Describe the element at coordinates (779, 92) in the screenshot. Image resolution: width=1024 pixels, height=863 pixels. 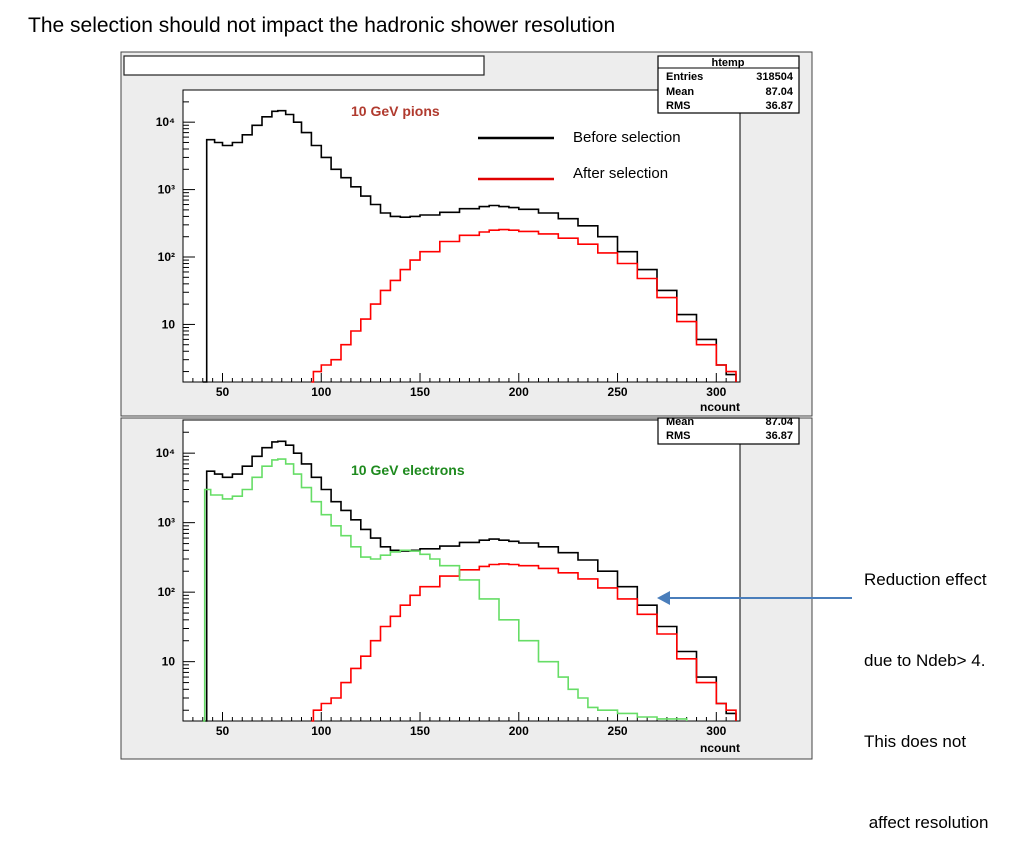
I see `stats-value-mean: 87.04` at that location.